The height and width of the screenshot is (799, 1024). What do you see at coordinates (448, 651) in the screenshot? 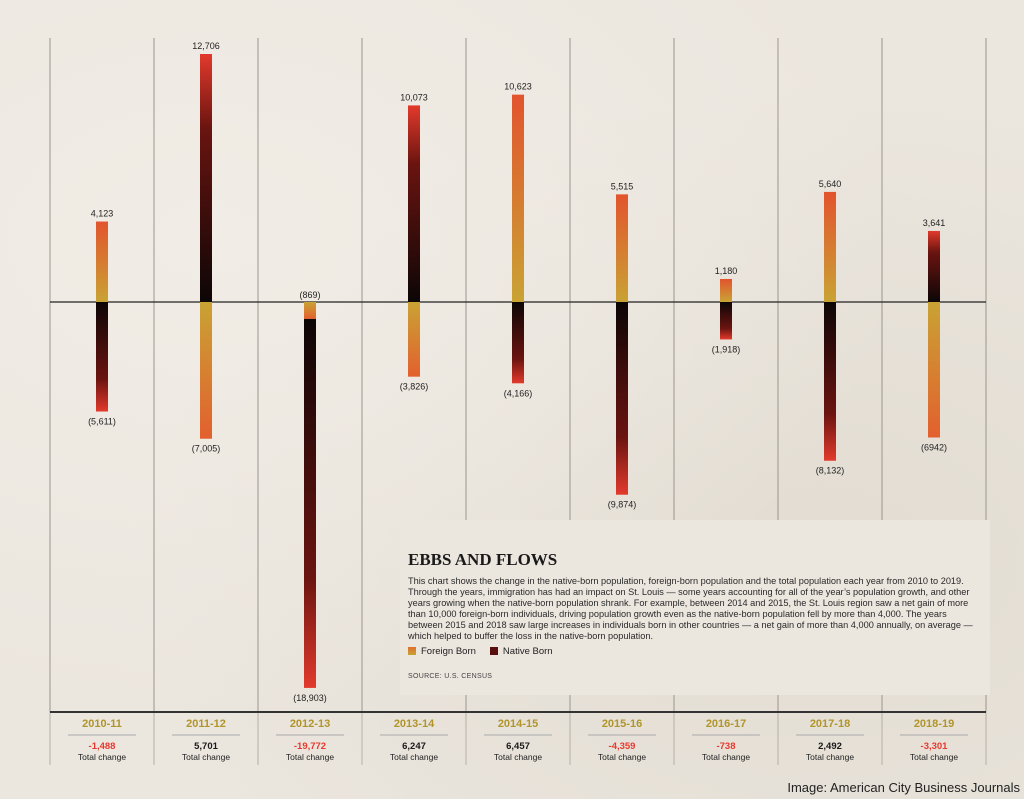
I see `legend-label: Foreign Born` at bounding box center [448, 651].